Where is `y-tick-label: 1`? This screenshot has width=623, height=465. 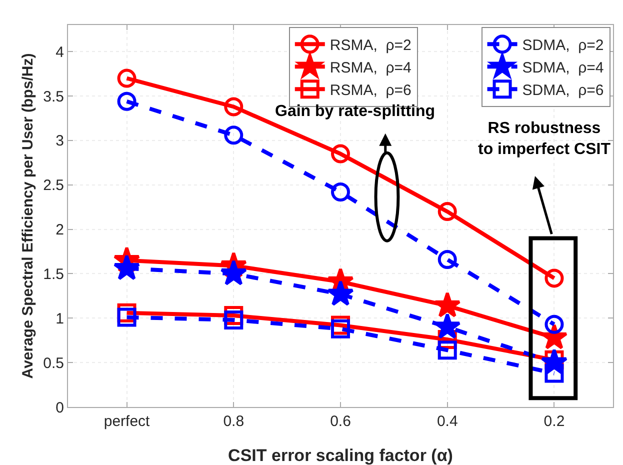 y-tick-label: 1 is located at coordinates (60, 319).